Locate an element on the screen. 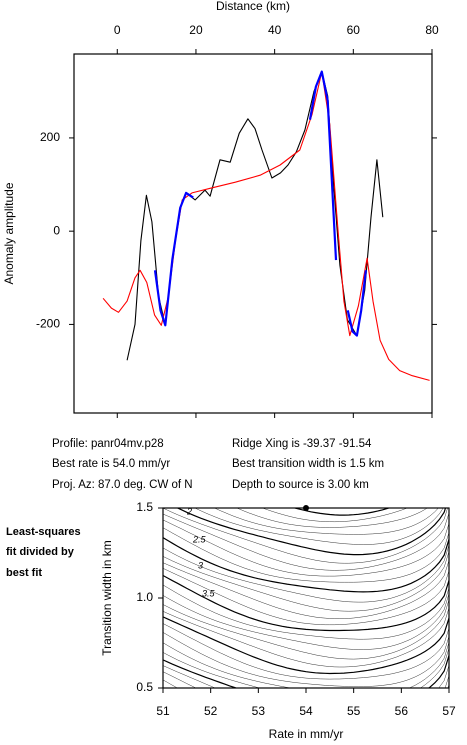 The width and height of the screenshot is (467, 745). contour-label: 2.5 is located at coordinates (199, 539).